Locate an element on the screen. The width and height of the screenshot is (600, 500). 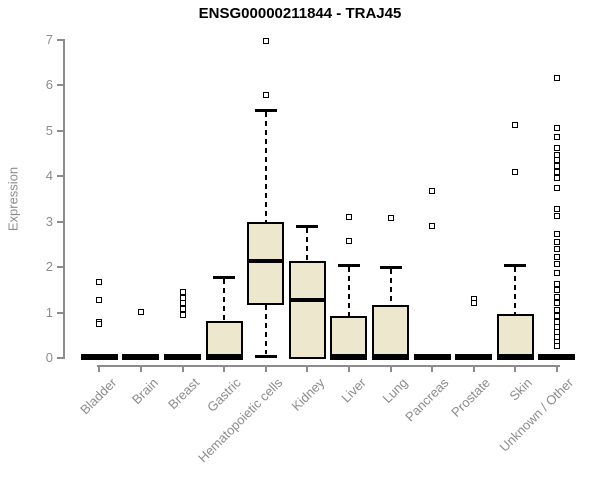
y-tick-label: 5 is located at coordinates (49, 130).